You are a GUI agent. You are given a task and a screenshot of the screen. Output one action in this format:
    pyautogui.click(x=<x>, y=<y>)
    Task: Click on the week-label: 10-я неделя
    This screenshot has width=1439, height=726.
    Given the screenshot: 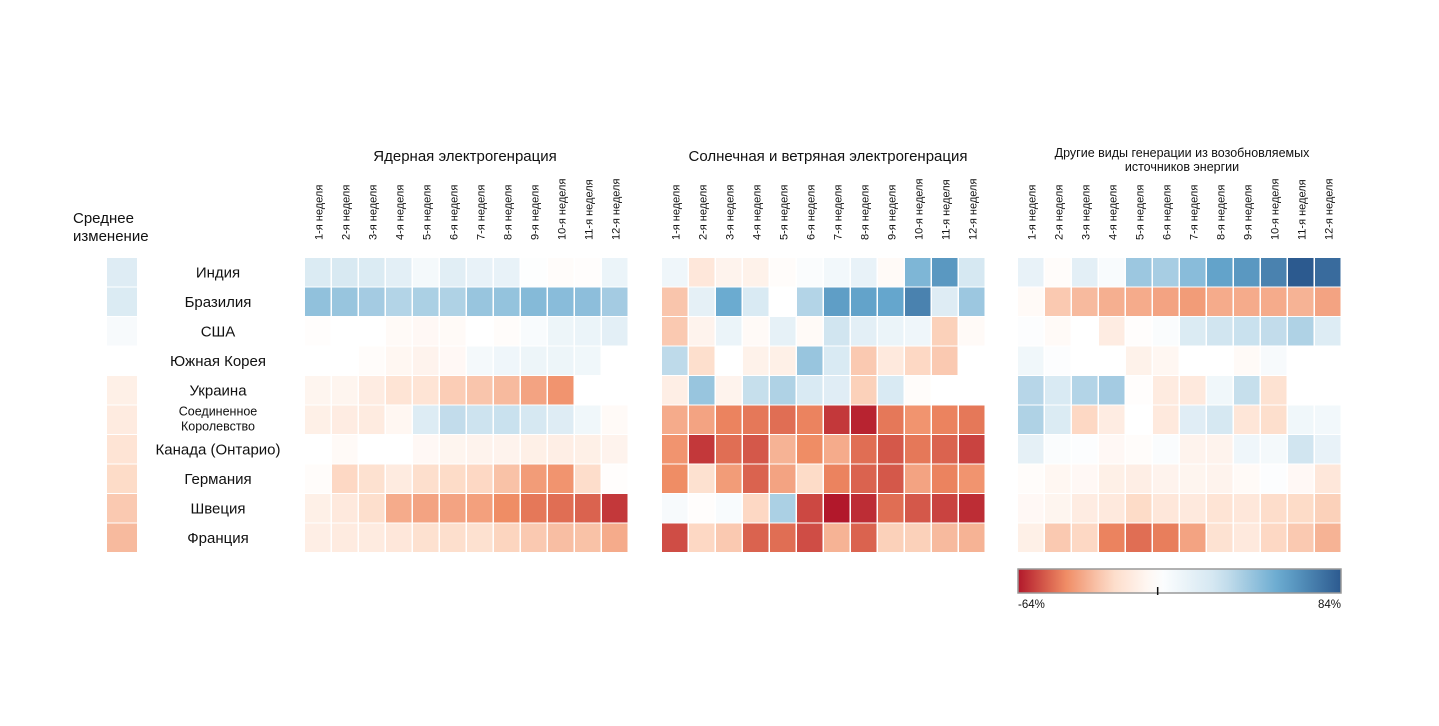 What is the action you would take?
    pyautogui.click(x=920, y=209)
    